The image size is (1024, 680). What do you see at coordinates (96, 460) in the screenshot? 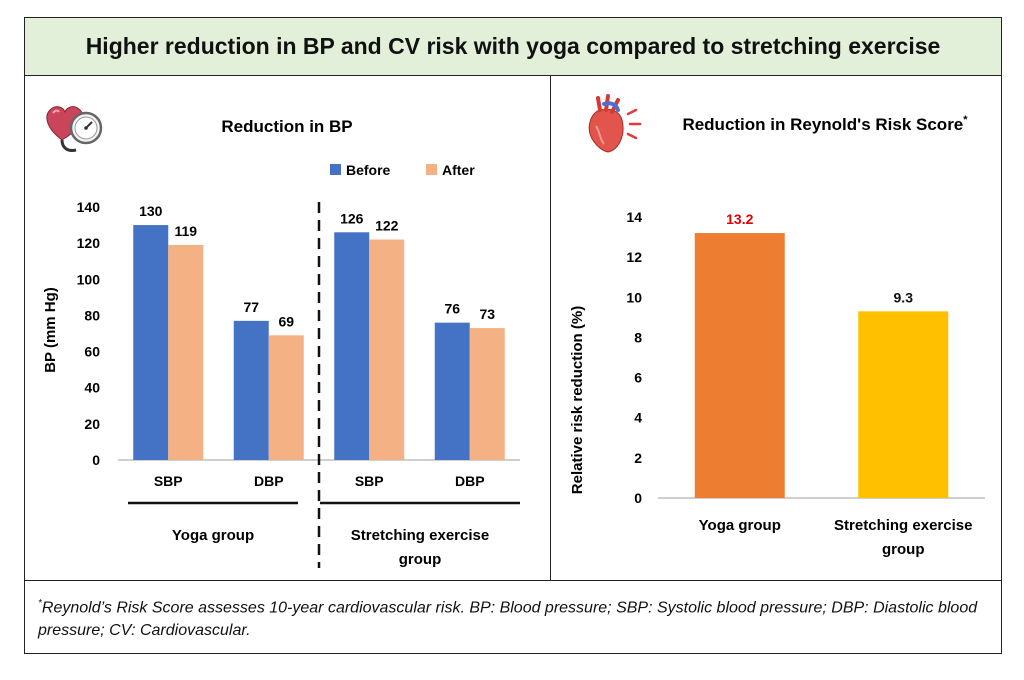
I see `bp-y-tick-label: 0` at bounding box center [96, 460].